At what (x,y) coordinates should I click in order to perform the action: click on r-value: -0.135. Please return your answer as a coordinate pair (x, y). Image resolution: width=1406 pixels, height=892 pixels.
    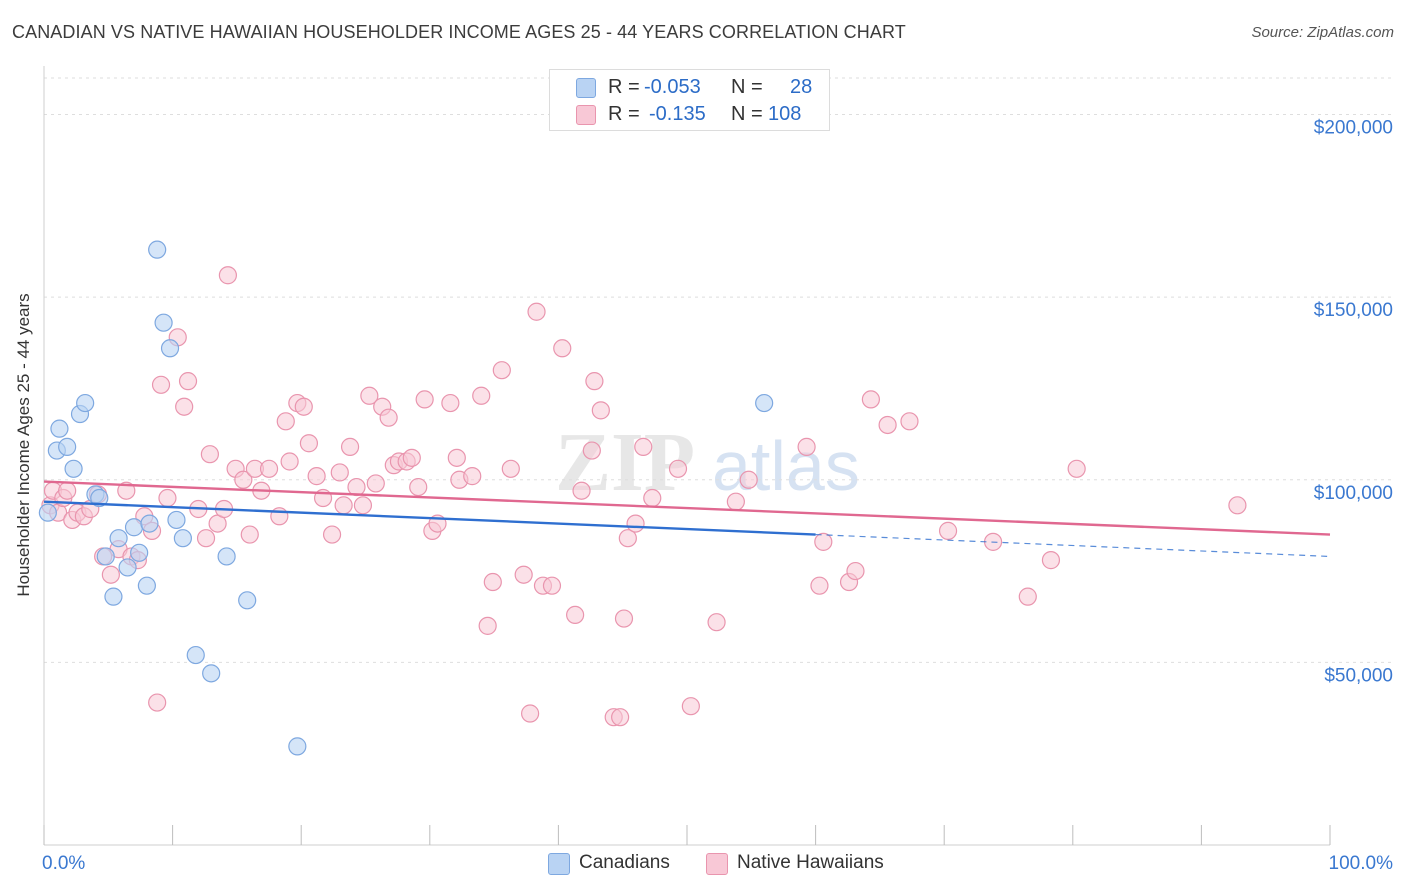
    Looking at the image, I should click on (677, 113).